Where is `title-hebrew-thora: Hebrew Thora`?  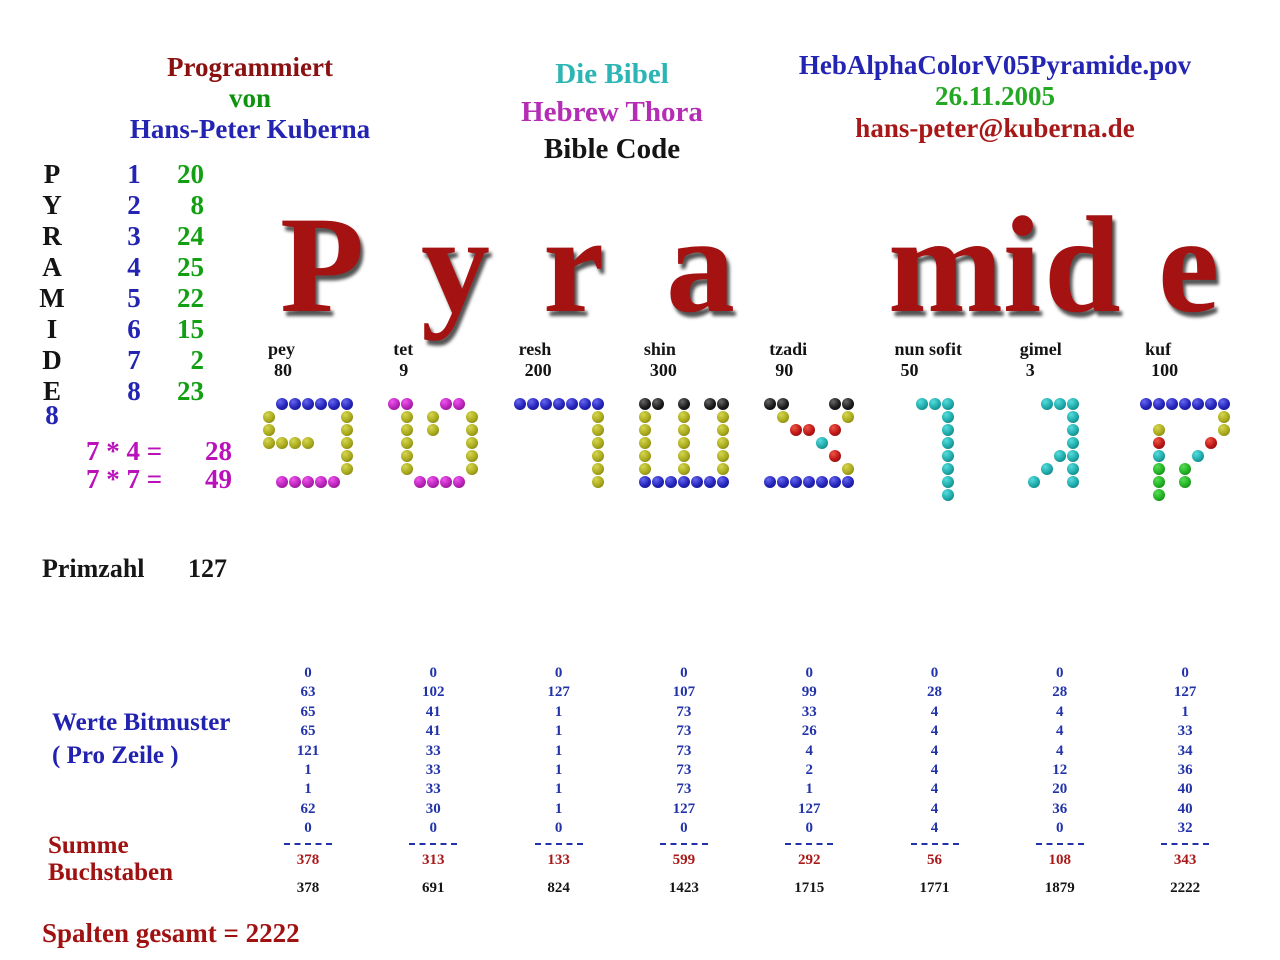
title-hebrew-thora: Hebrew Thora is located at coordinates (612, 111).